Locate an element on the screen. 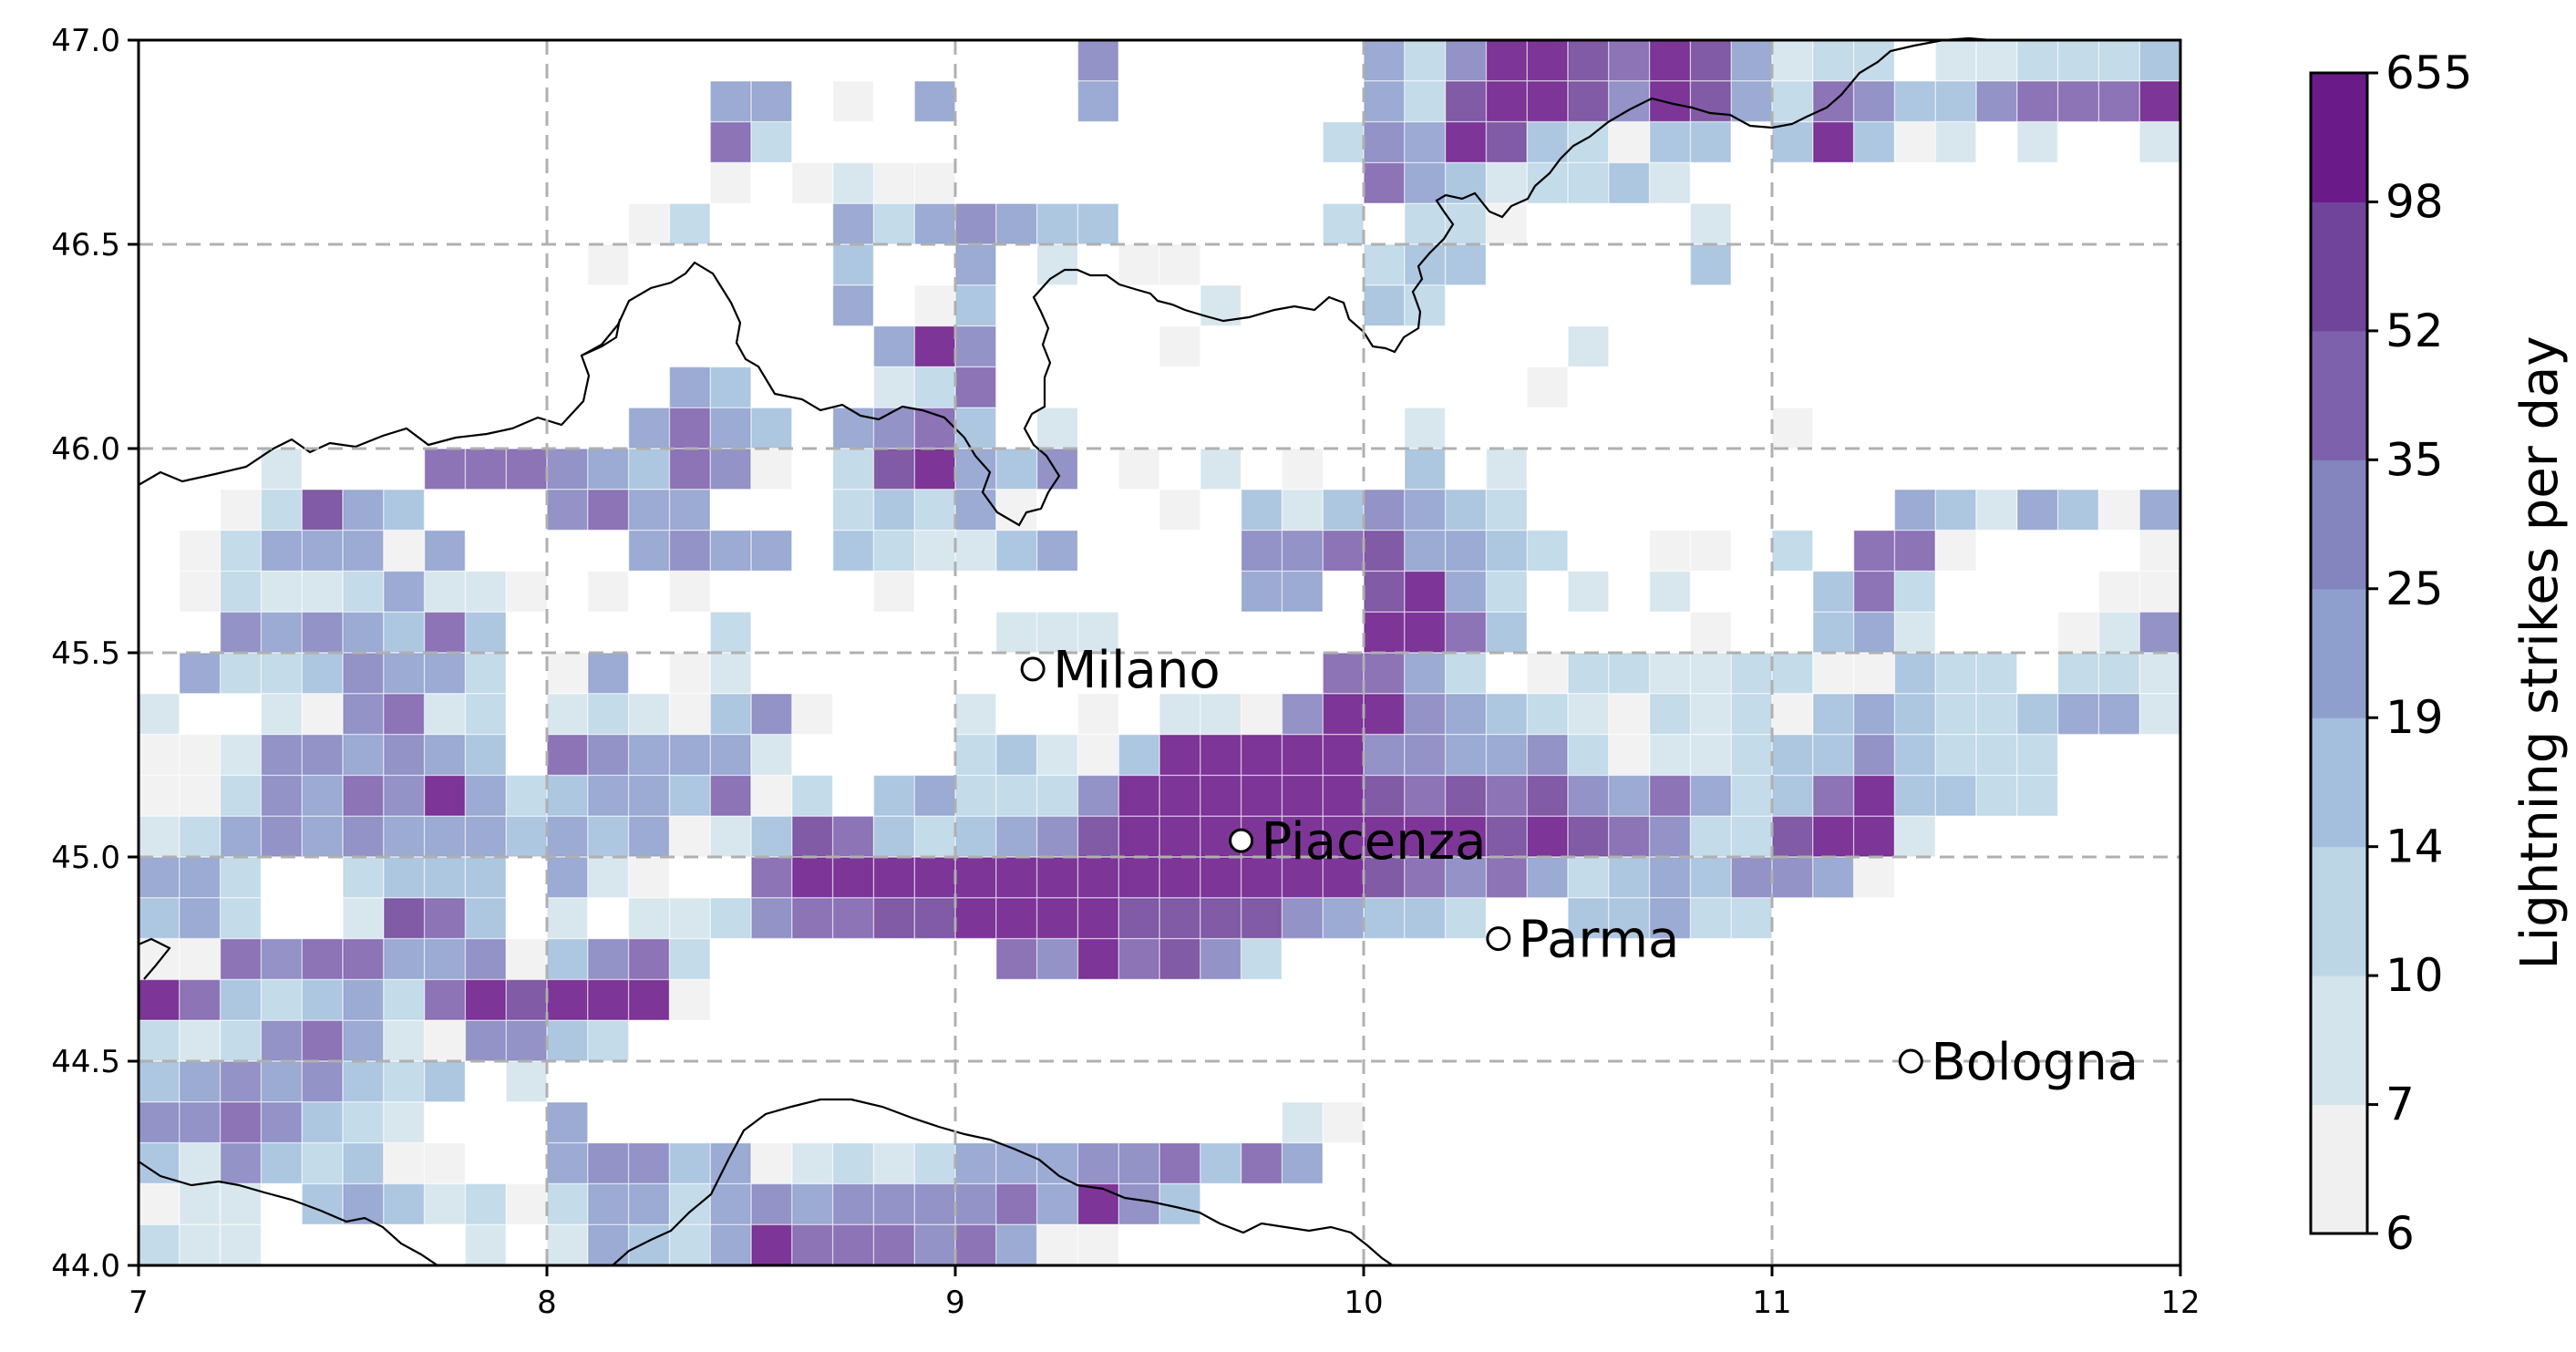 Image resolution: width=2576 pixels, height=1352 pixels. colorbar-tick-label: 655 is located at coordinates (2428, 72).